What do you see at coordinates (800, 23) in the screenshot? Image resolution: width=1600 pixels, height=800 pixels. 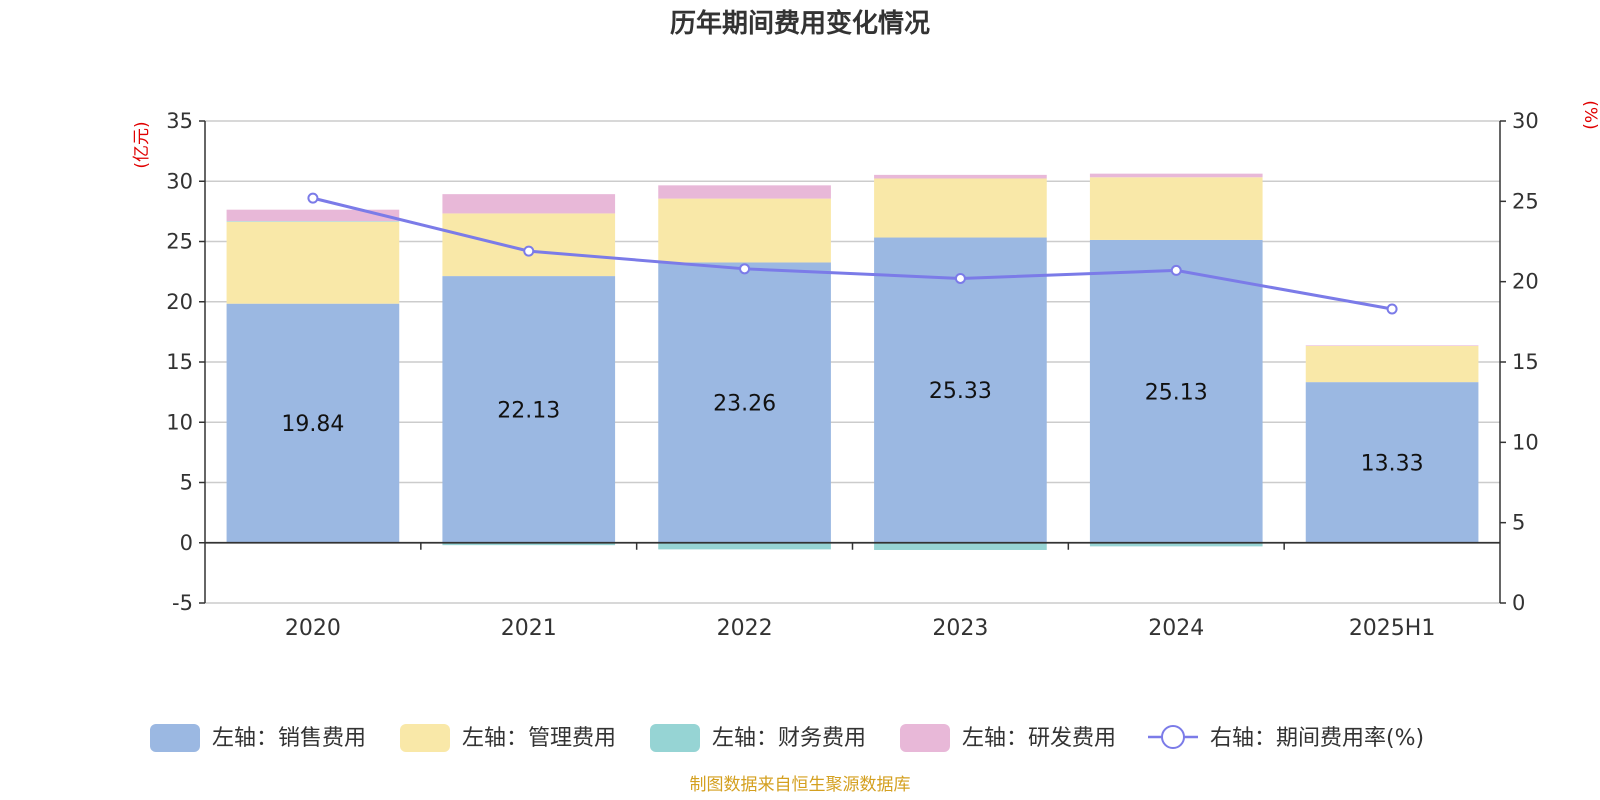 I see `chart-title: 历年期间费用变化情况` at bounding box center [800, 23].